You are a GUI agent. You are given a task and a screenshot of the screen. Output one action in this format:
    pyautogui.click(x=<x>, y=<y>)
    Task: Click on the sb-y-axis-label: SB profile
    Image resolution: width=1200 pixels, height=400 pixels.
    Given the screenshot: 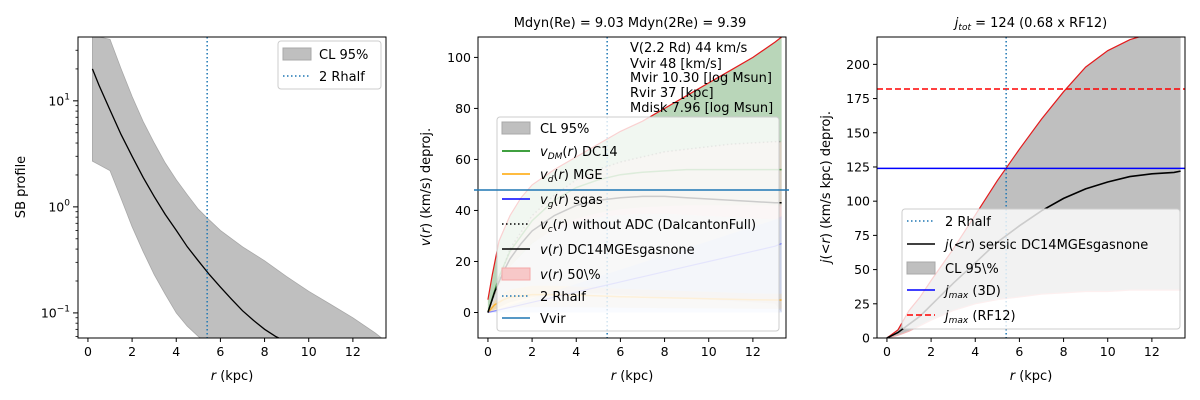 What is the action you would take?
    pyautogui.click(x=21, y=187)
    